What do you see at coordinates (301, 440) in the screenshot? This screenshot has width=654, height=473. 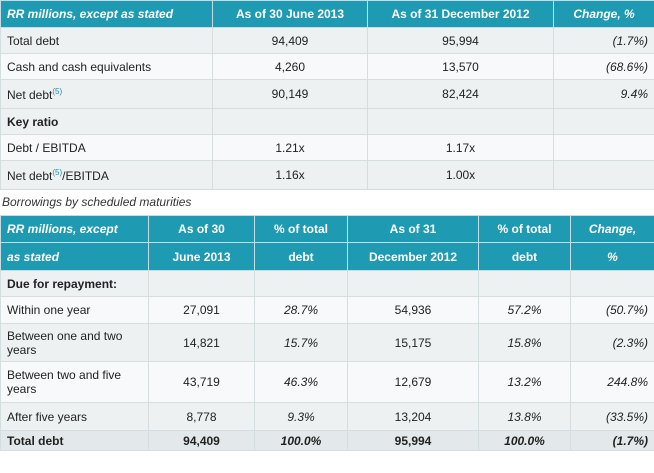 I see `value-pct-1: 100.0%` at bounding box center [301, 440].